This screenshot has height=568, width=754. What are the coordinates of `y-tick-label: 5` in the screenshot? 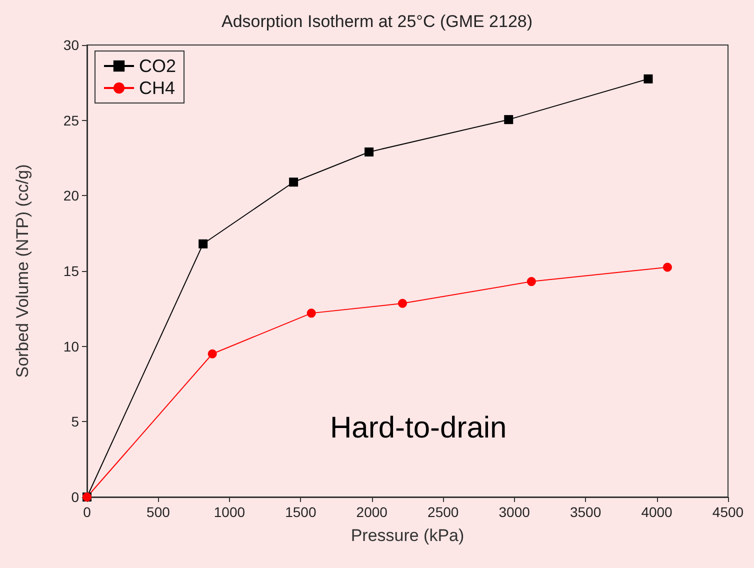 It's located at (75, 422).